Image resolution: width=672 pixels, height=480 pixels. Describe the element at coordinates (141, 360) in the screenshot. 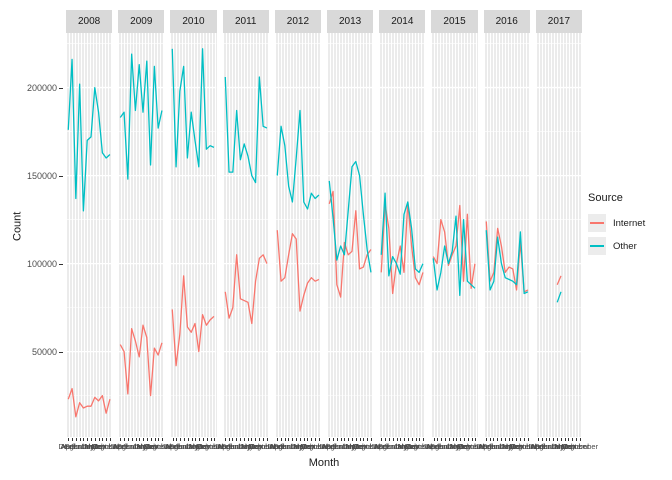

I see `internet-line-2009` at that location.